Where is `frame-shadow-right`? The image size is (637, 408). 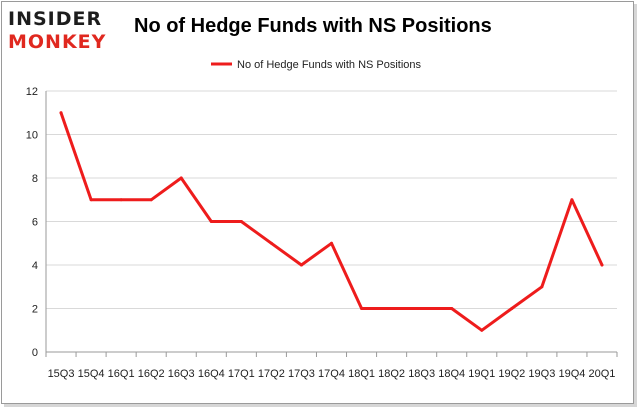 frame-shadow-right is located at coordinates (635, 205).